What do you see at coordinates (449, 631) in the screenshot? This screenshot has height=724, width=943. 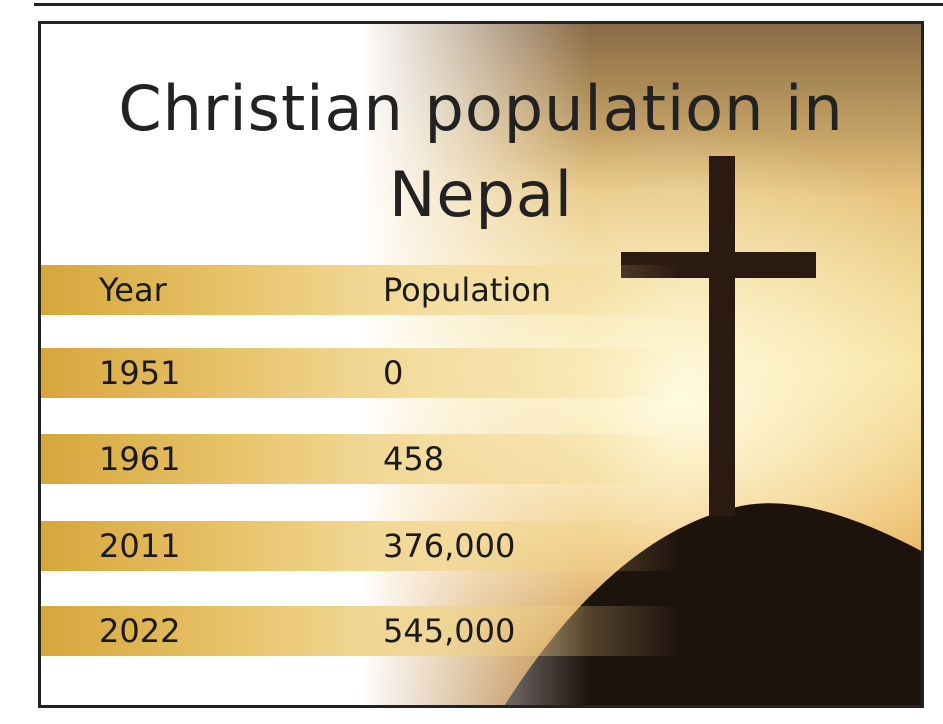 I see `population-cell: 545,000` at bounding box center [449, 631].